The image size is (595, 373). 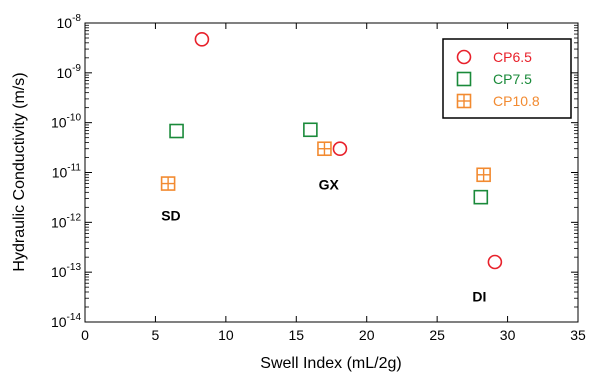 What do you see at coordinates (578, 335) in the screenshot?
I see `x-tick-label: 35` at bounding box center [578, 335].